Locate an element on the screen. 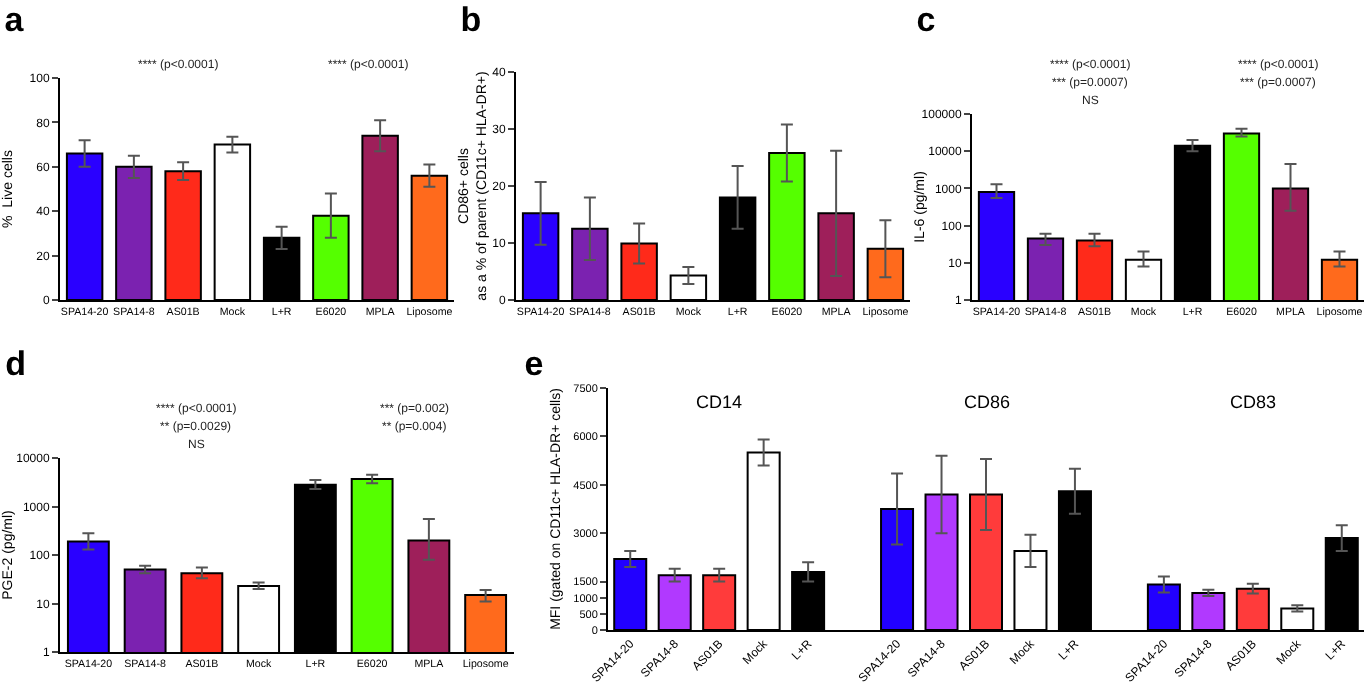  chart-title: e is located at coordinates (534, 363).